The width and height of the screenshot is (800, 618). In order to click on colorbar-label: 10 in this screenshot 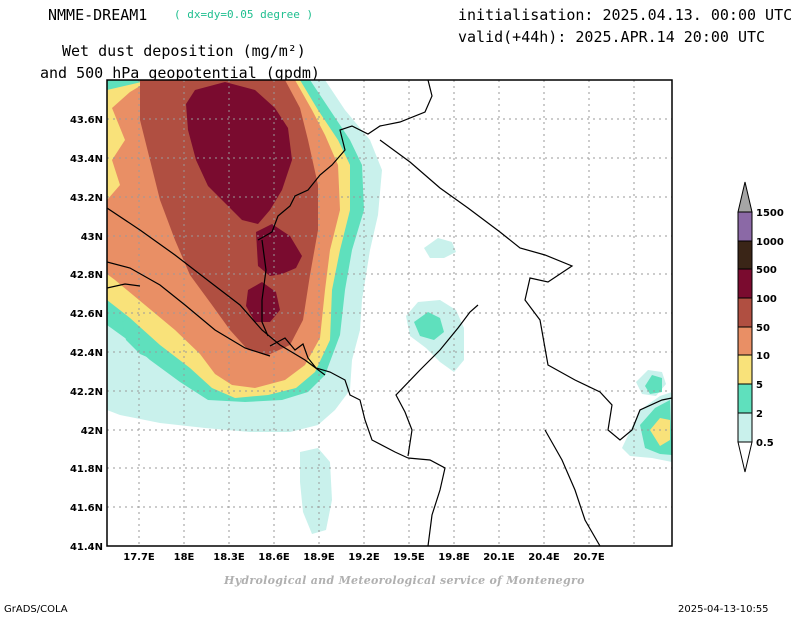, I will do `click(763, 356)`.